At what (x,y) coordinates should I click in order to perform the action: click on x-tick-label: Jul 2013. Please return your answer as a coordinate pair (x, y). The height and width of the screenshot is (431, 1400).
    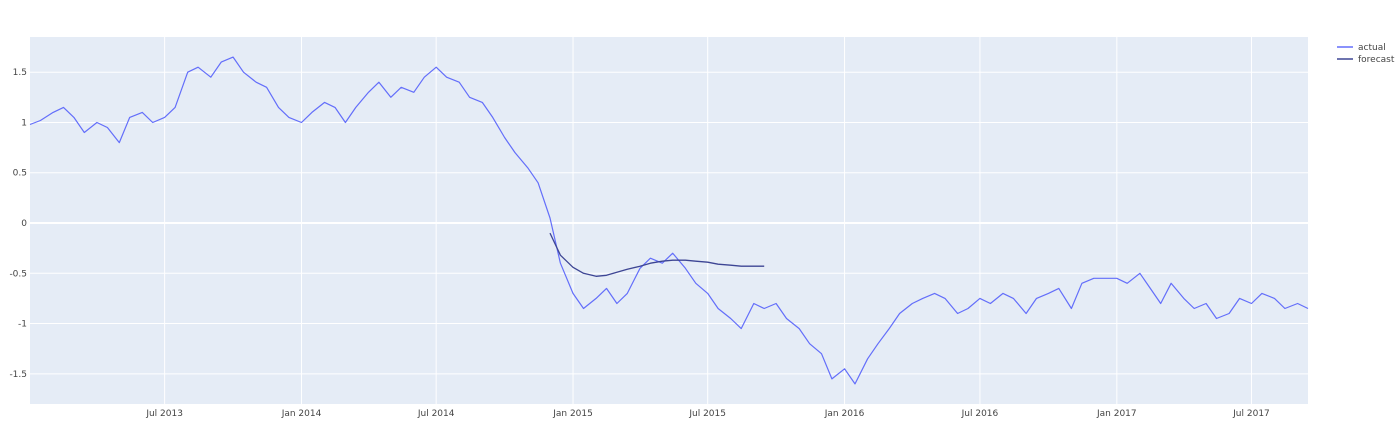
    Looking at the image, I should click on (164, 414).